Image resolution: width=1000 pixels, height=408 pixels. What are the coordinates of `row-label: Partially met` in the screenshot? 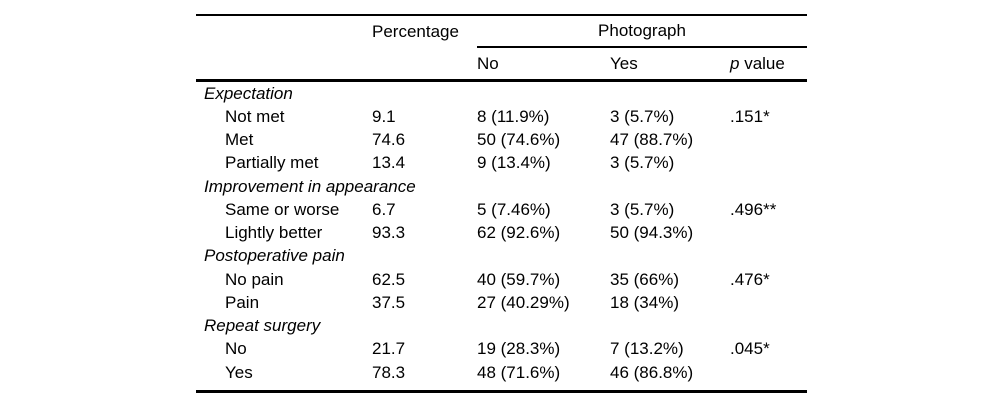 It's located at (272, 163).